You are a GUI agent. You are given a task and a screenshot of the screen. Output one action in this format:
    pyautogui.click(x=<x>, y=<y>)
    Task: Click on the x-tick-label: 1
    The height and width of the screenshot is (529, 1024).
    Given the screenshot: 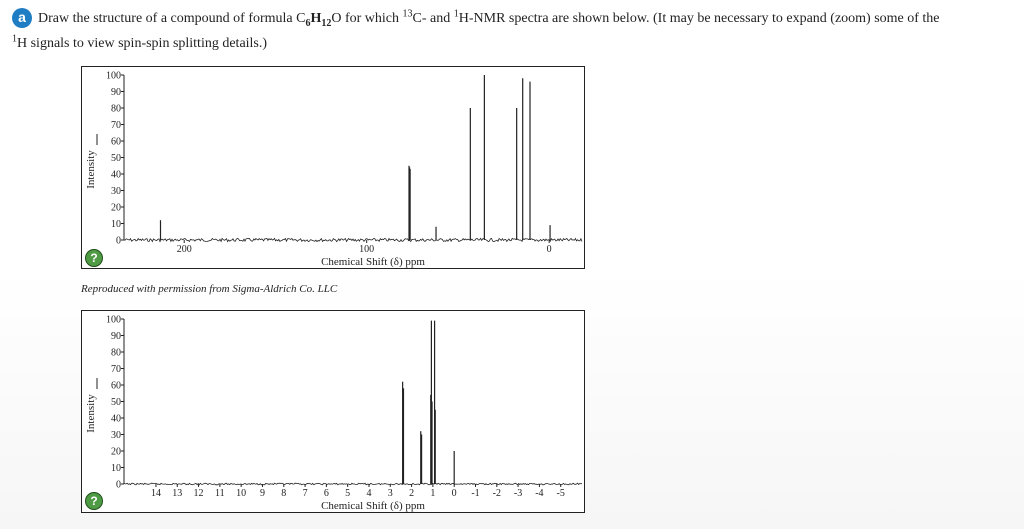 What is the action you would take?
    pyautogui.click(x=432, y=493)
    